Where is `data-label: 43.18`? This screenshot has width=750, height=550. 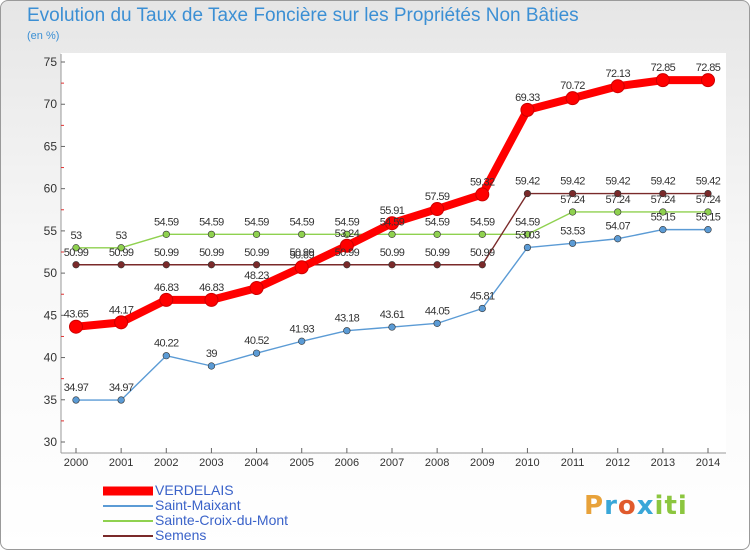
data-label: 43.18 is located at coordinates (347, 319).